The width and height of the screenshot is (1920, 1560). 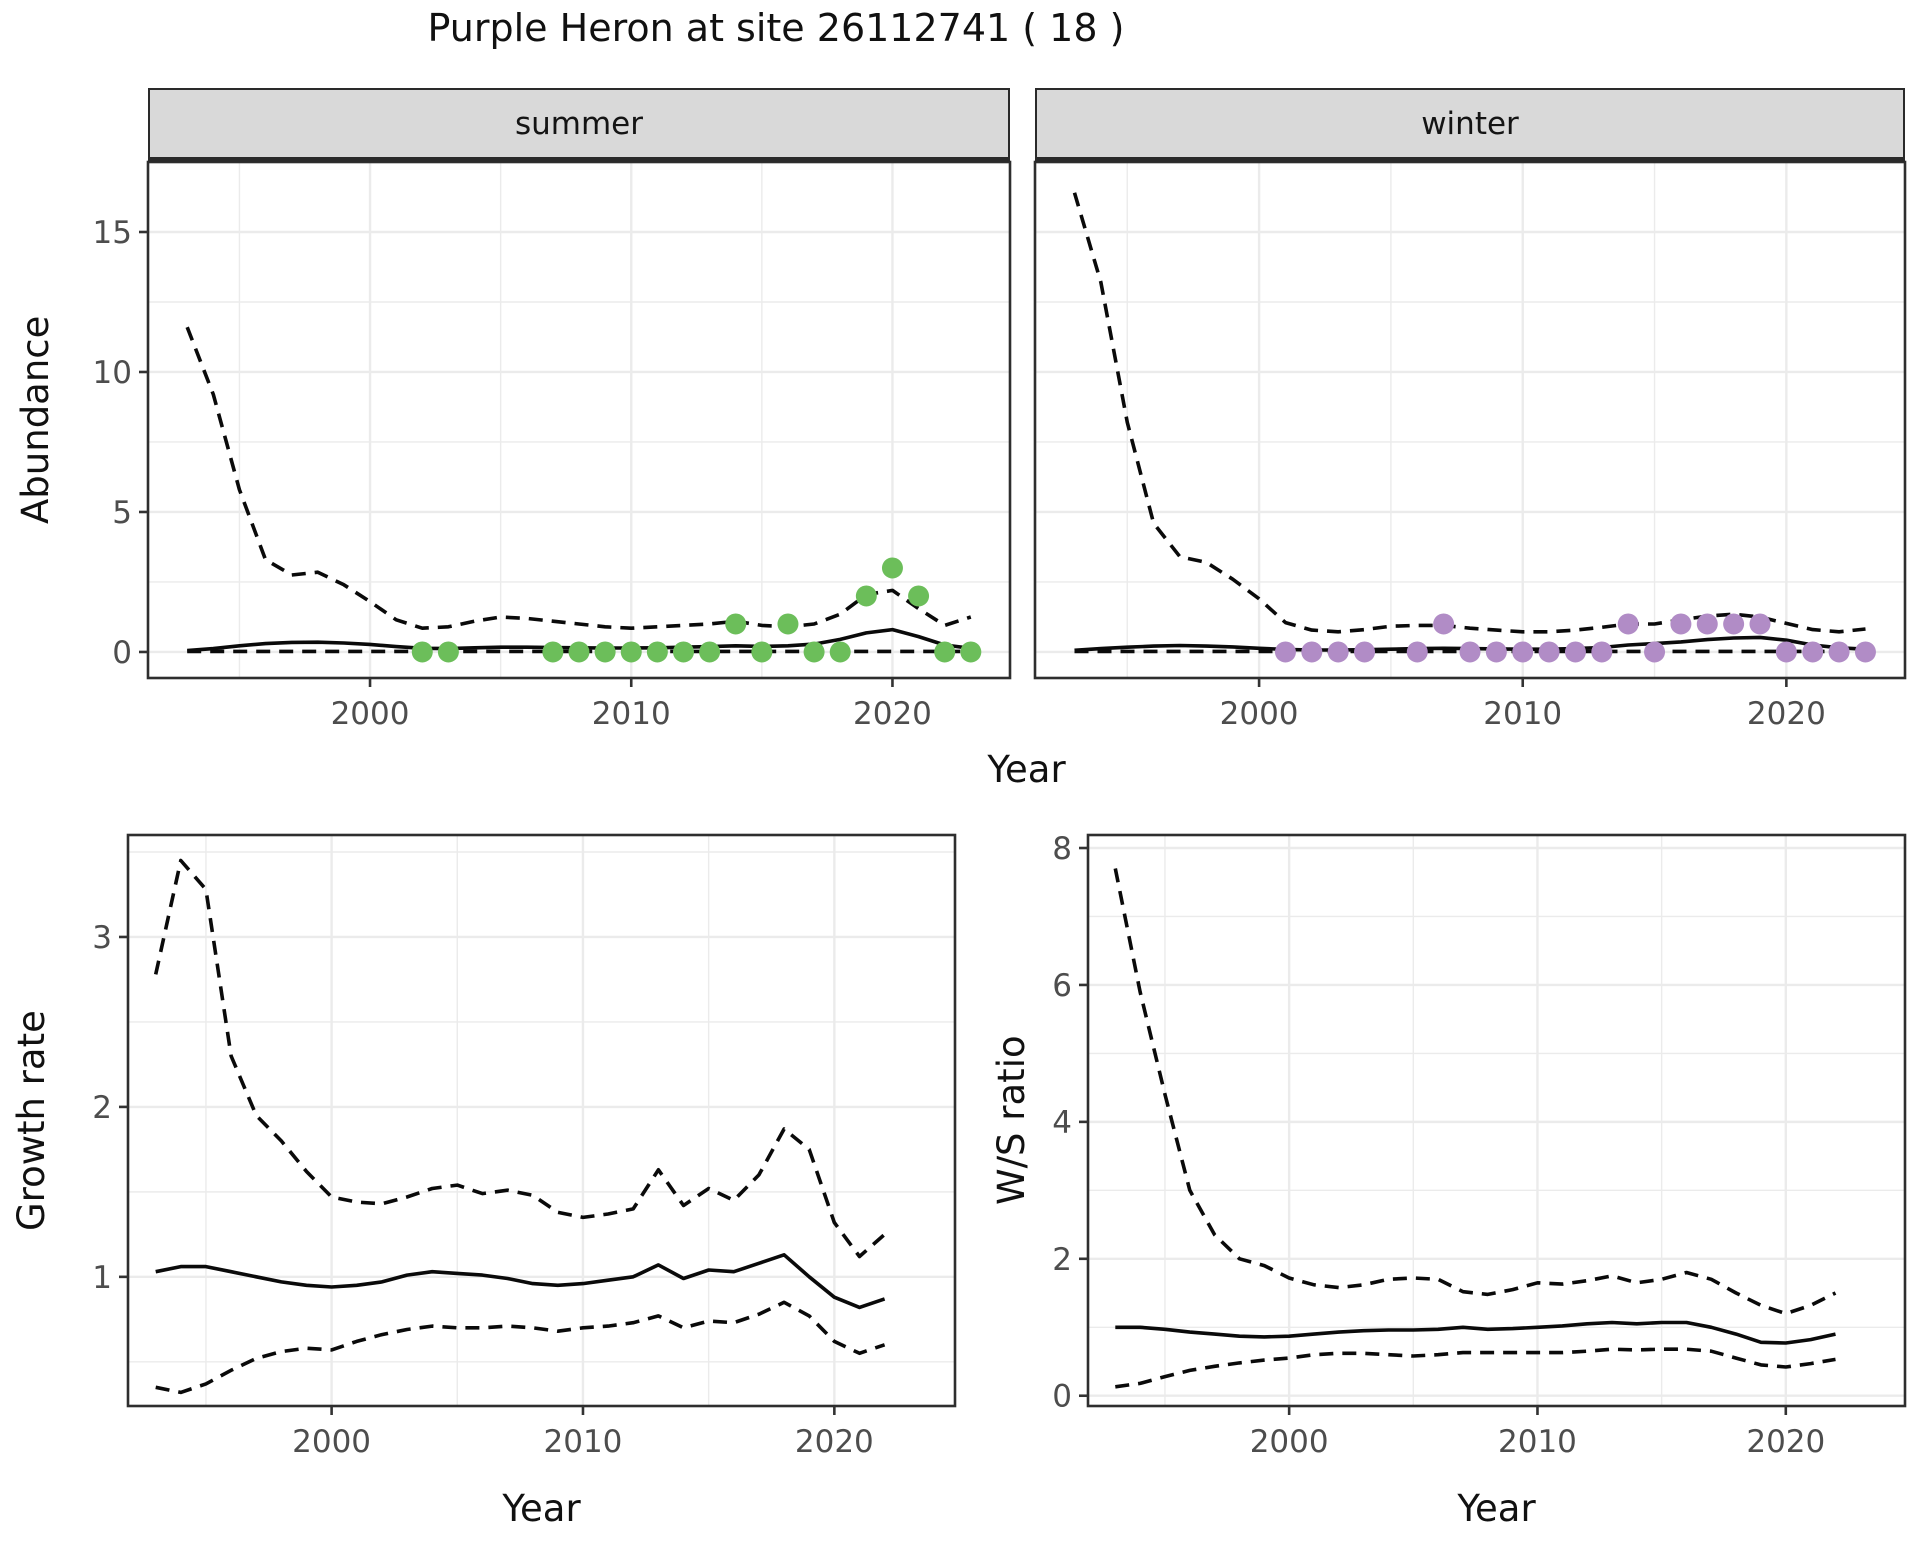 What do you see at coordinates (122, 513) in the screenshot?
I see `svg-text: 5` at bounding box center [122, 513].